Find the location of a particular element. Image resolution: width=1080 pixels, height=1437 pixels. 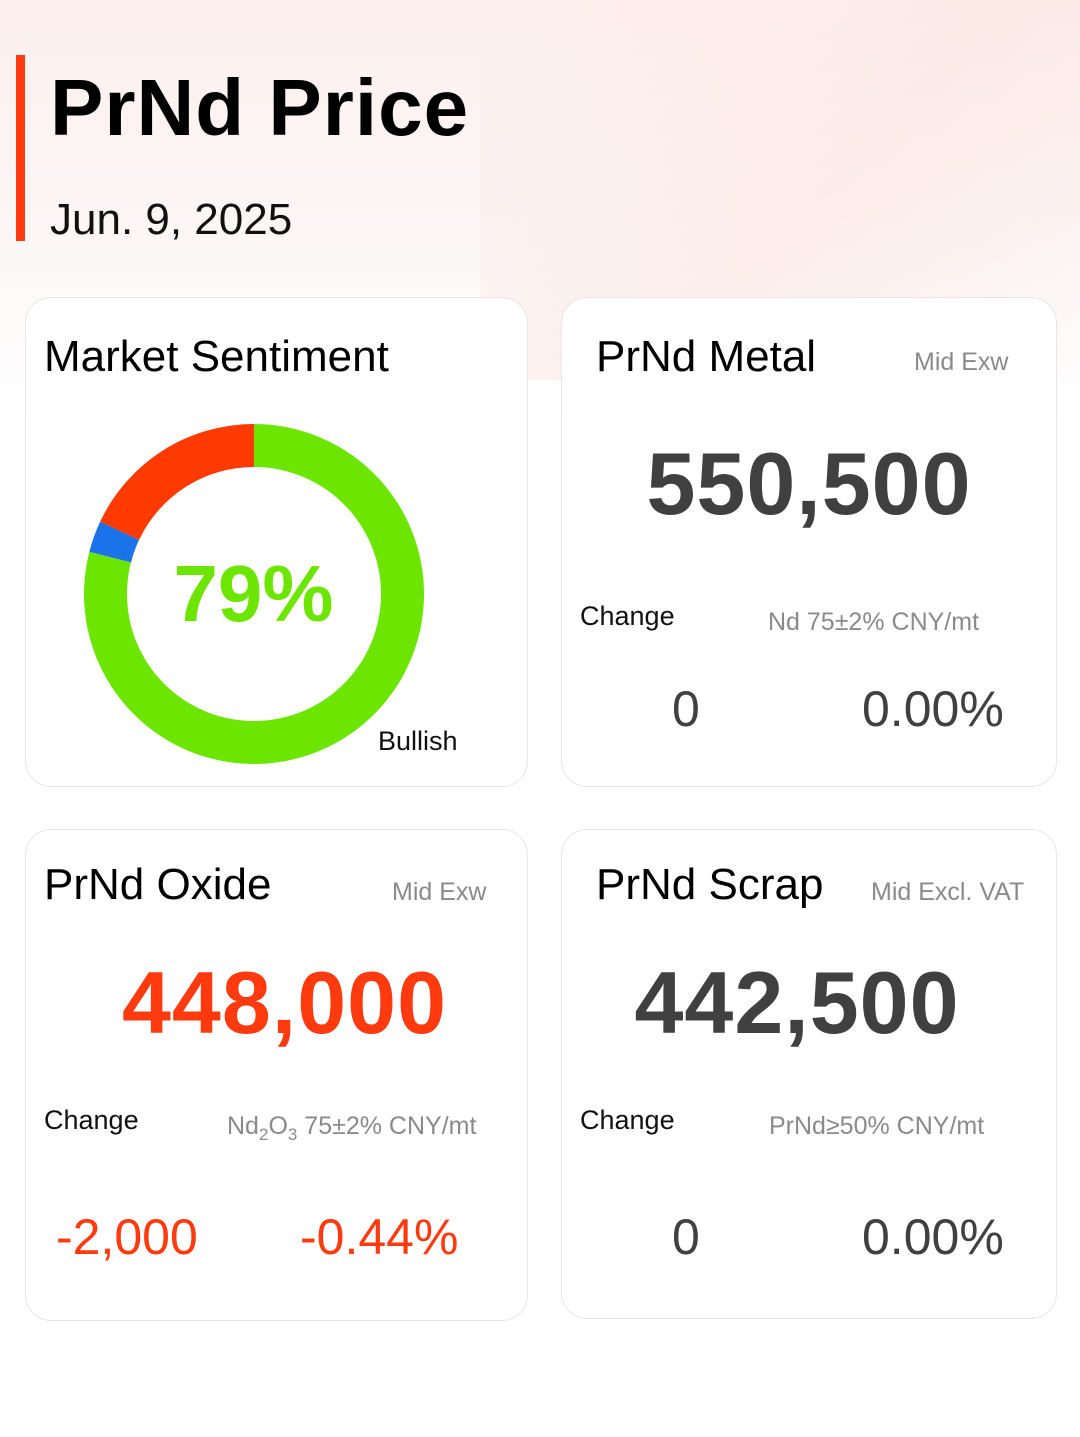

sentiment-label: Bullish is located at coordinates (418, 741).